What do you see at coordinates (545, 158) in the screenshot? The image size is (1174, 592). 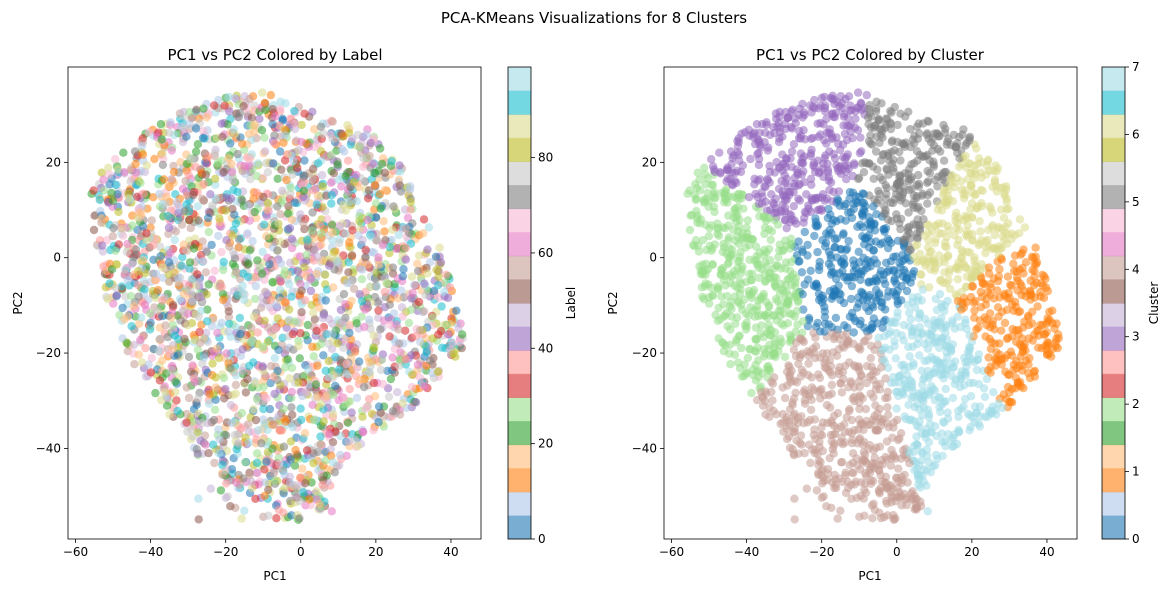 I see `colorbar-tick-label: 80` at bounding box center [545, 158].